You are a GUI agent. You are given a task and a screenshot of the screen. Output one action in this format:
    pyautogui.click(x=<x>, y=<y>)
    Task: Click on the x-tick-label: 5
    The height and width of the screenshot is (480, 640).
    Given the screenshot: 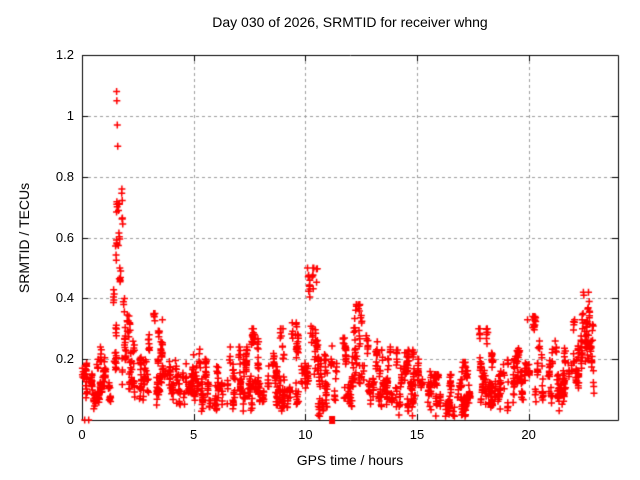 What is the action you would take?
    pyautogui.click(x=194, y=434)
    